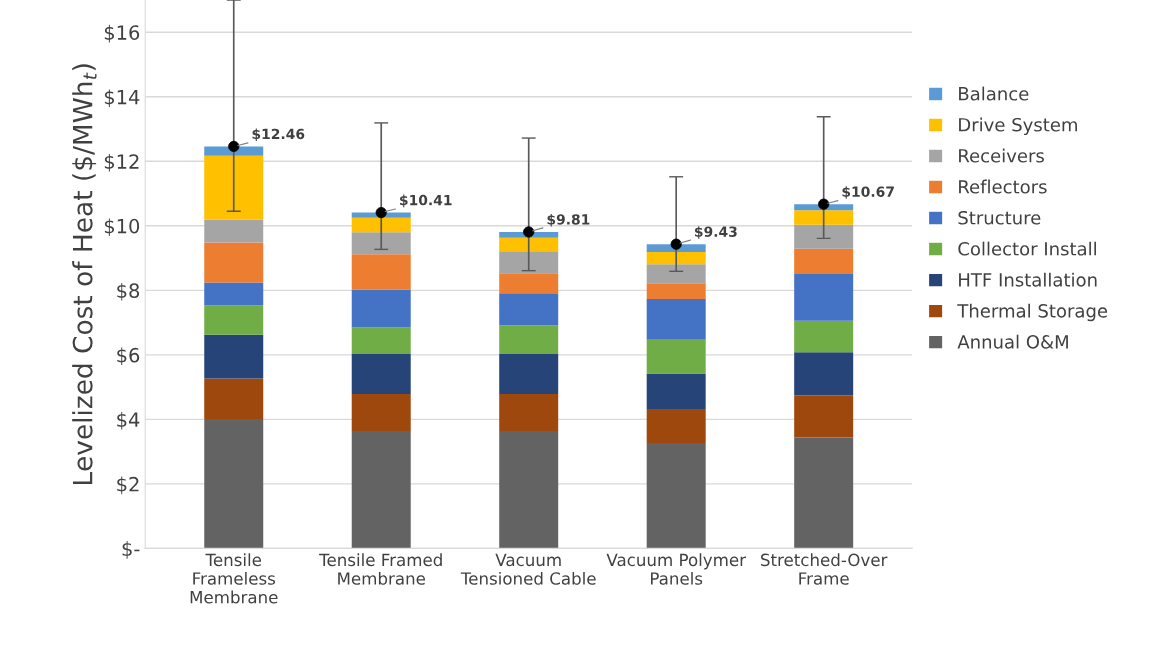  Describe the element at coordinates (234, 578) in the screenshot. I see `x-tick-label: Tensile Frameless Membrane` at that location.